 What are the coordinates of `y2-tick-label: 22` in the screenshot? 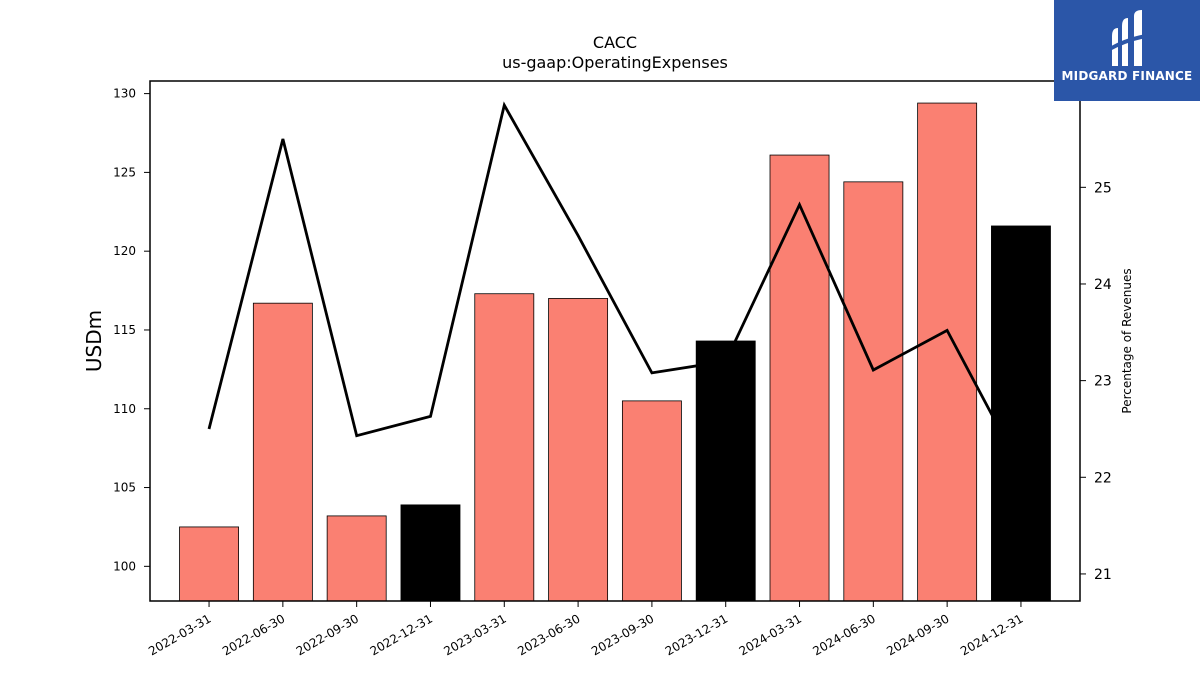 It's located at (1103, 478).